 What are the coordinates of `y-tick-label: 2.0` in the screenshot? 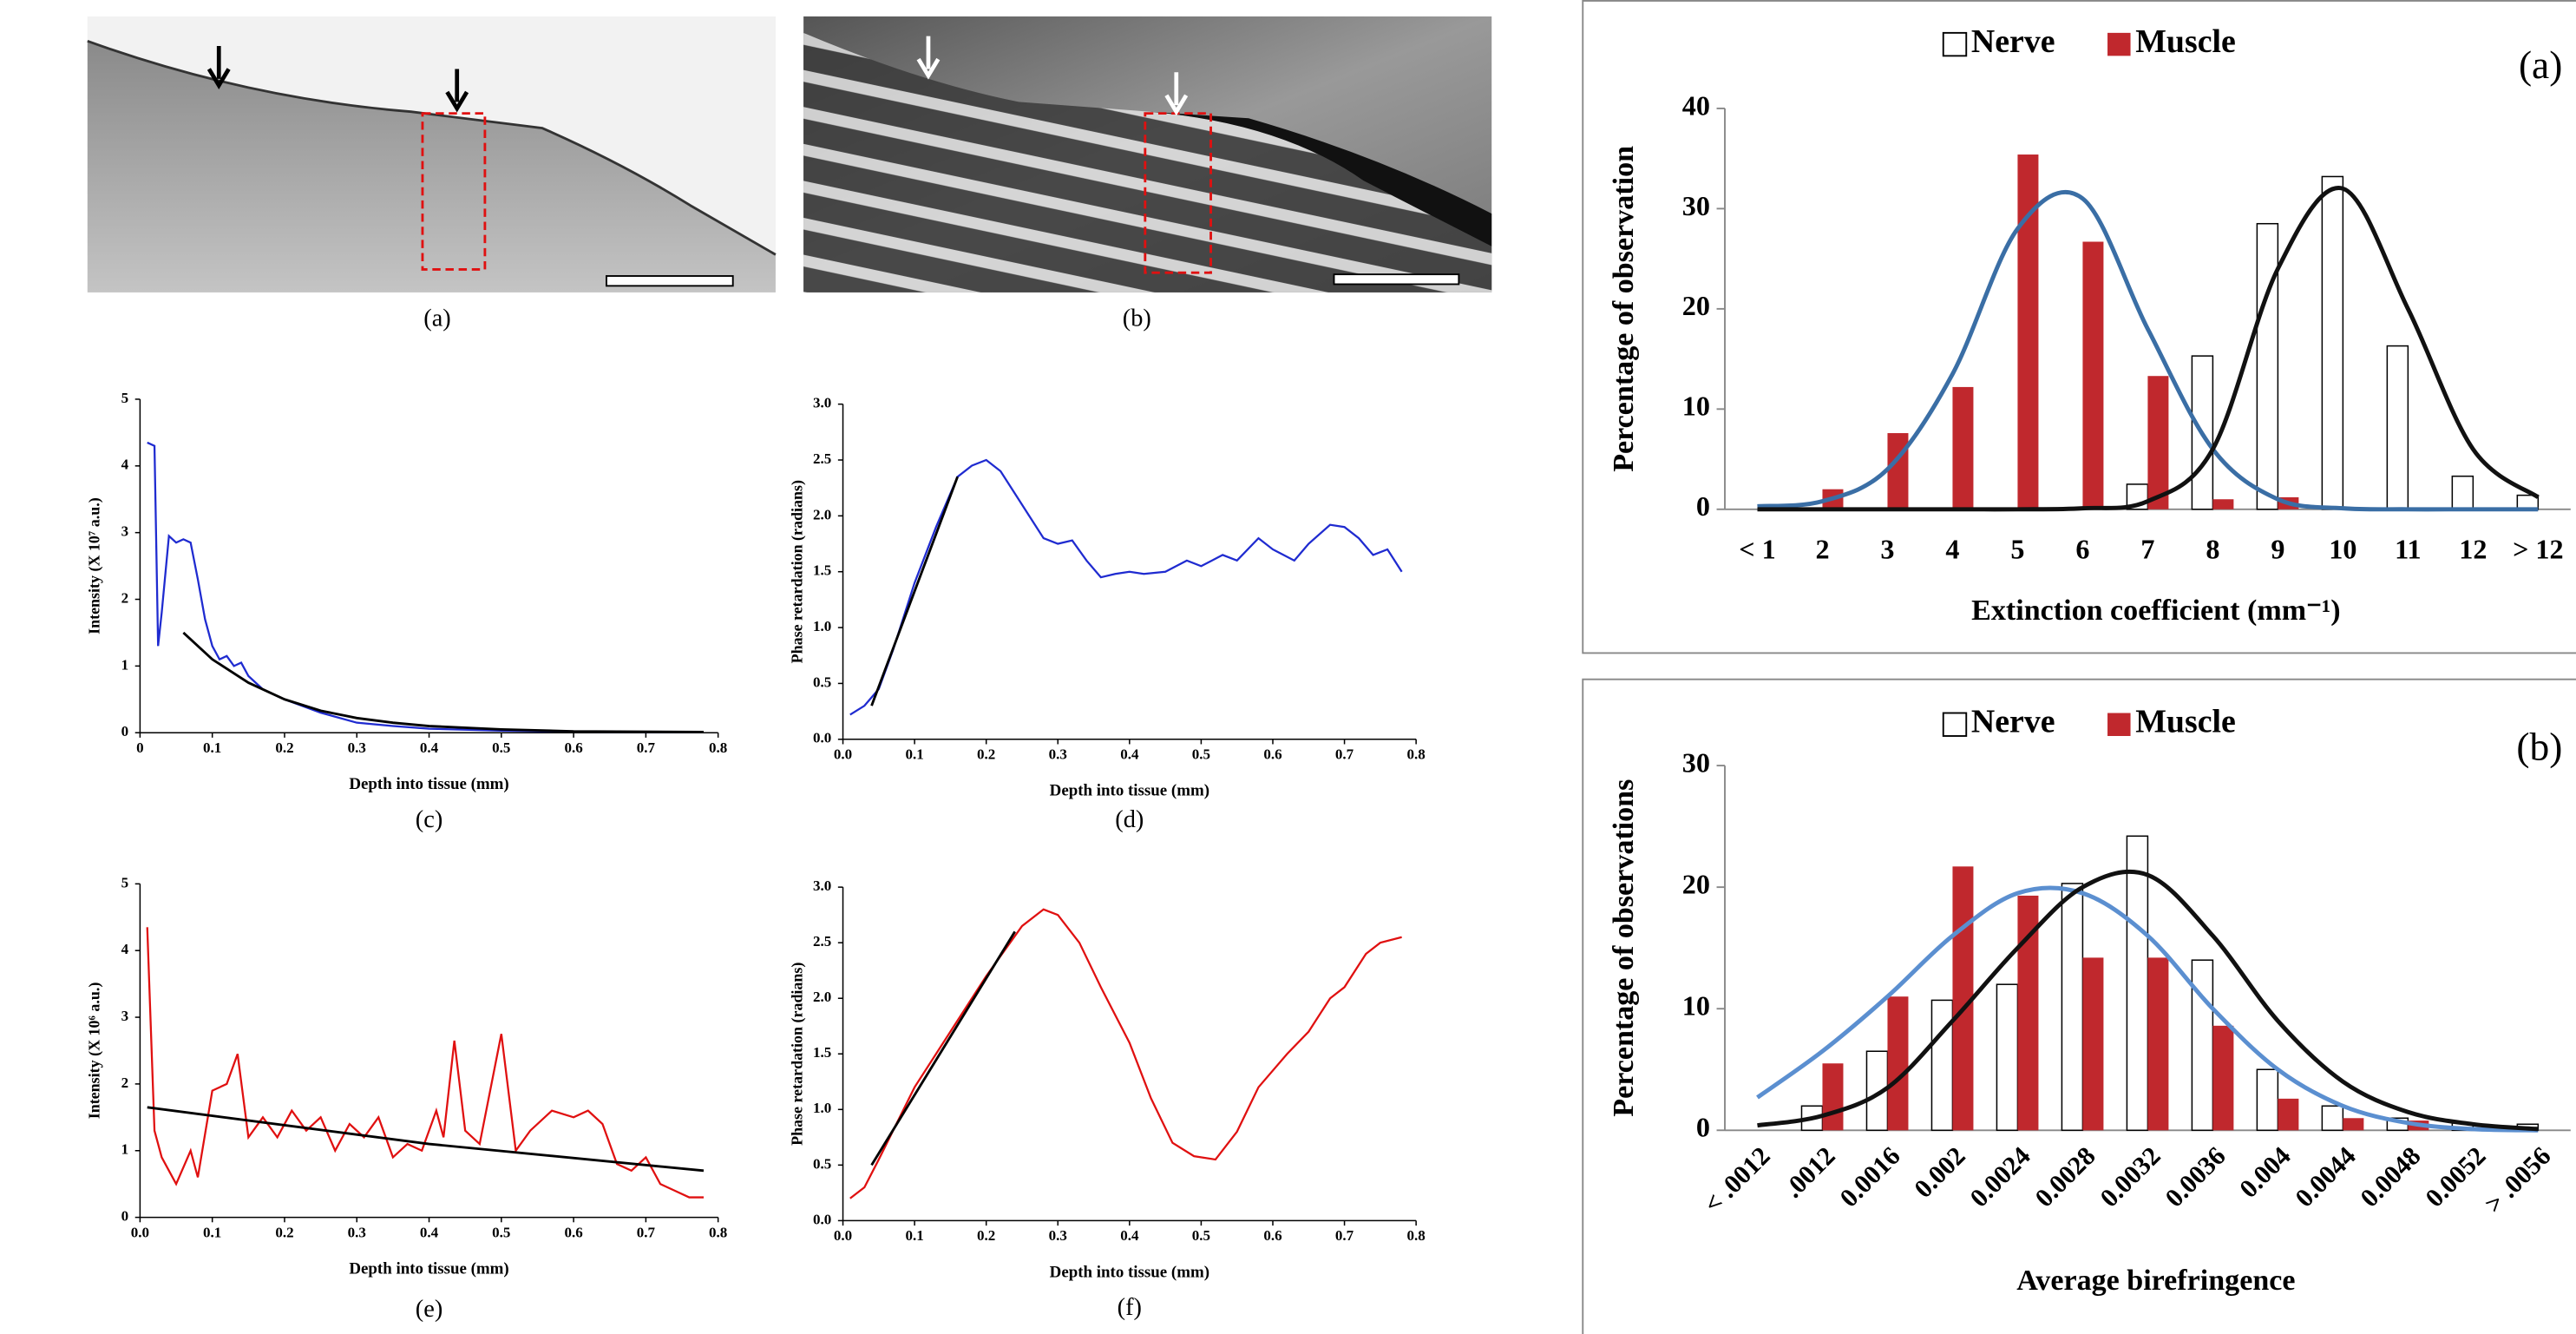 It's located at (822, 997).